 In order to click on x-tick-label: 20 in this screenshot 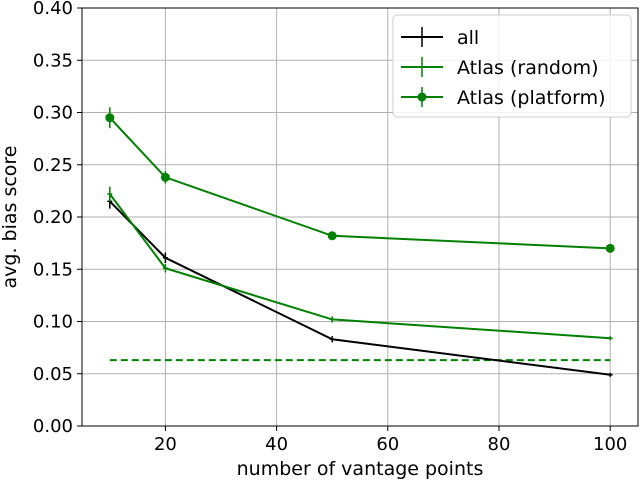, I will do `click(165, 444)`.